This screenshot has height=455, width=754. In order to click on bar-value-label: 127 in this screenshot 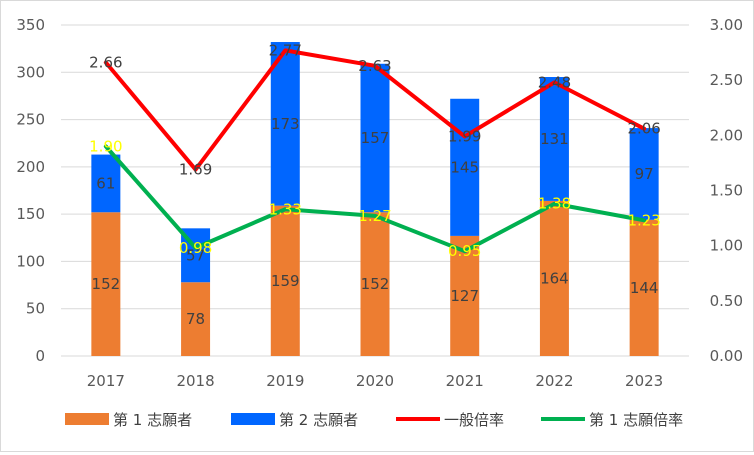, I will do `click(464, 296)`.